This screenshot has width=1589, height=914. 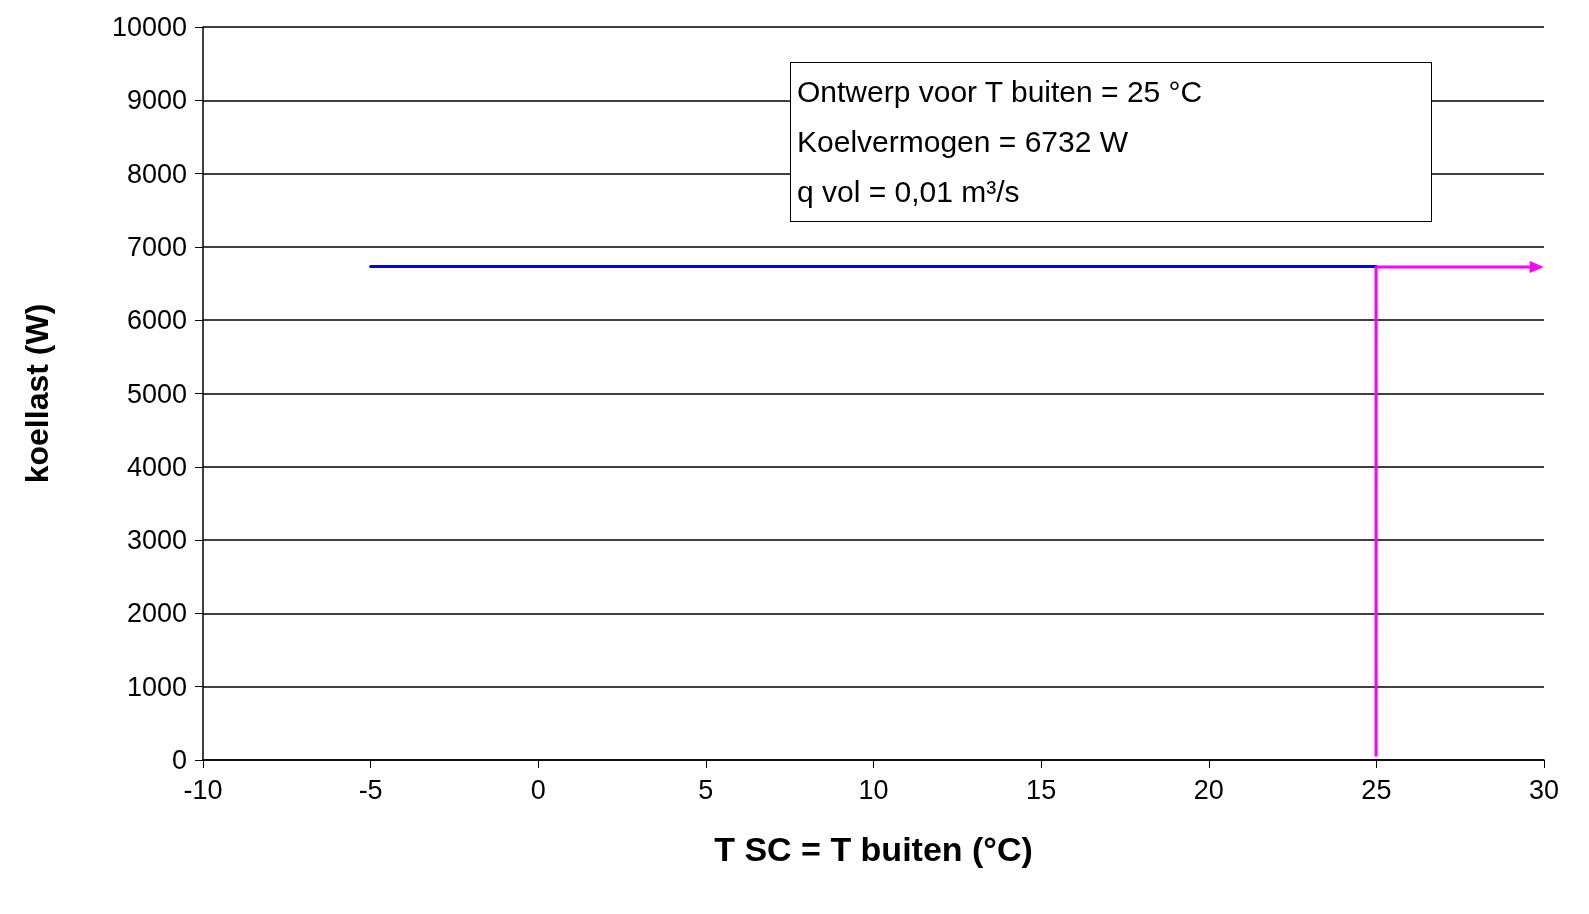 What do you see at coordinates (1376, 789) in the screenshot?
I see `x-tick-label: 25` at bounding box center [1376, 789].